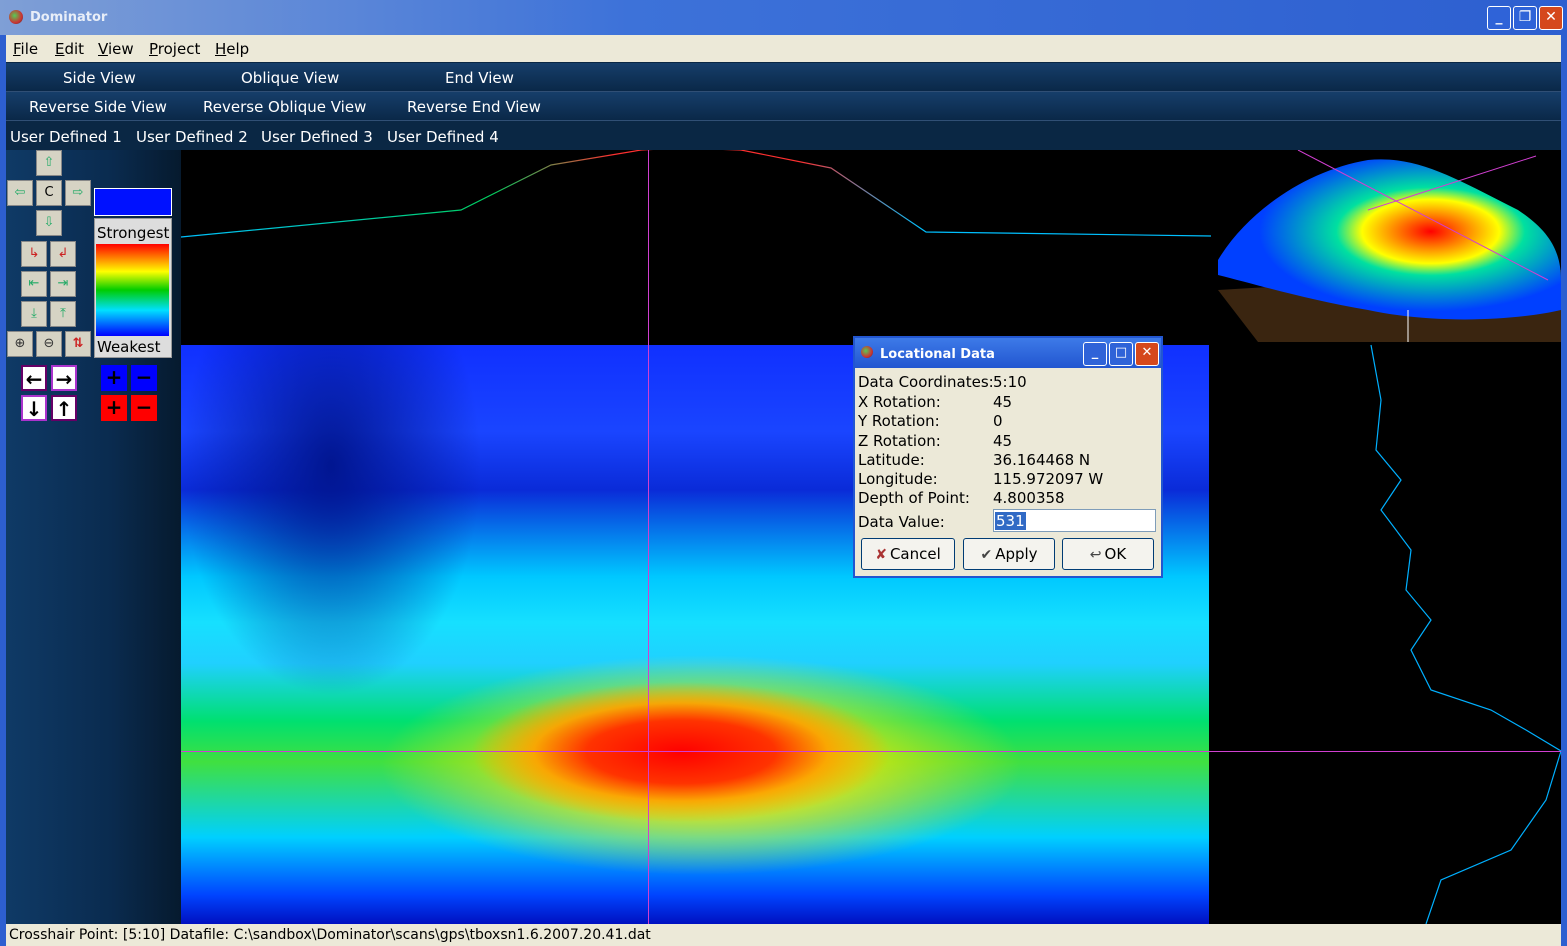 Image resolution: width=1567 pixels, height=946 pixels. I want to click on cancel-icon: ✘, so click(881, 555).